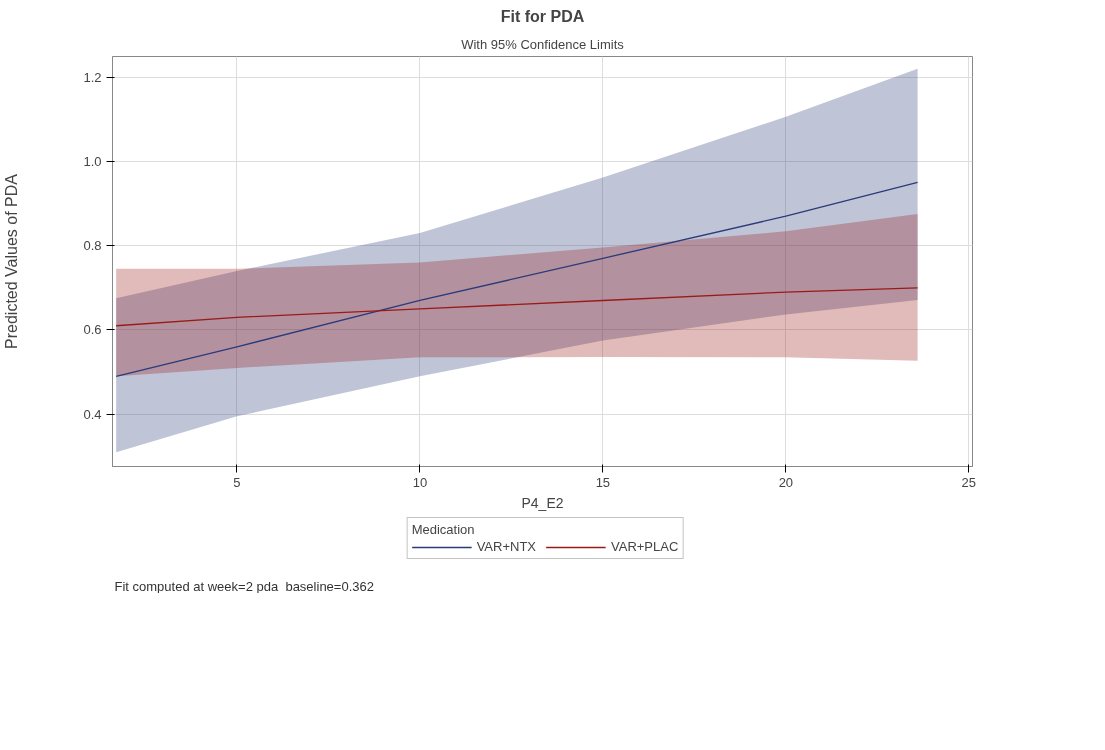 Image resolution: width=1105 pixels, height=750 pixels. What do you see at coordinates (92, 414) in the screenshot?
I see `y-tick-label: 0.4` at bounding box center [92, 414].